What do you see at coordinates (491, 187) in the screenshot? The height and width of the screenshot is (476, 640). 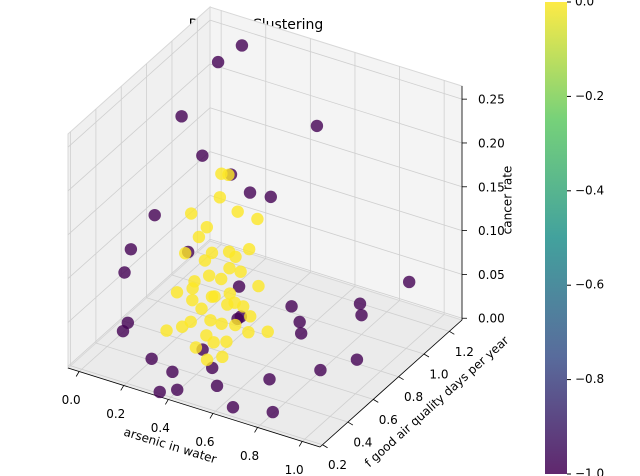 I see `z-tick-label: 0.15` at bounding box center [491, 187].